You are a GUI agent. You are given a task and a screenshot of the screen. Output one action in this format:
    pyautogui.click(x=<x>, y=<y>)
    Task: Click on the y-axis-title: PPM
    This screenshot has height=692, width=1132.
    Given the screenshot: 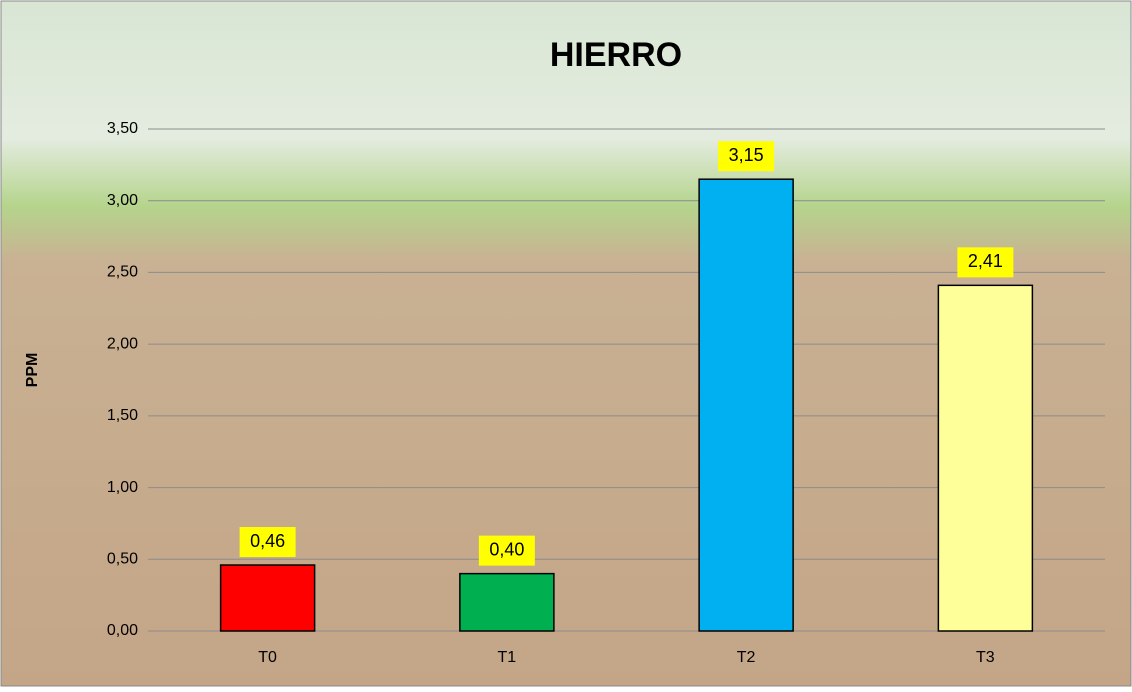 What is the action you would take?
    pyautogui.click(x=32, y=370)
    